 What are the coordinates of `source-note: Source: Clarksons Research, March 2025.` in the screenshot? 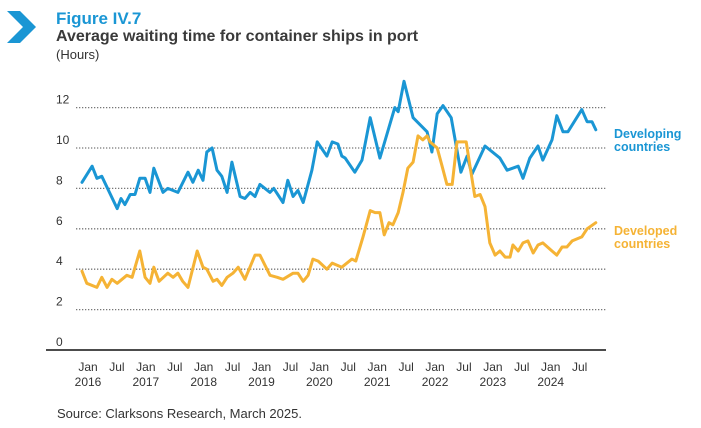 It's located at (179, 413).